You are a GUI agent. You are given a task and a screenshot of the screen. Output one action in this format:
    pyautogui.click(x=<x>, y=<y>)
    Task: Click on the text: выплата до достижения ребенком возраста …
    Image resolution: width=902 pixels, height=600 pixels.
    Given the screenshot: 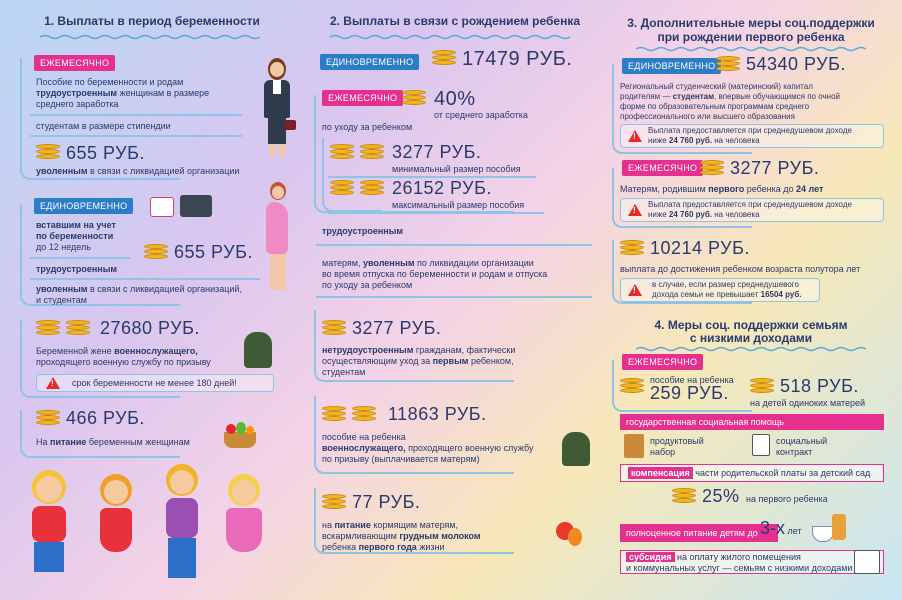 What is the action you would take?
    pyautogui.click(x=740, y=269)
    